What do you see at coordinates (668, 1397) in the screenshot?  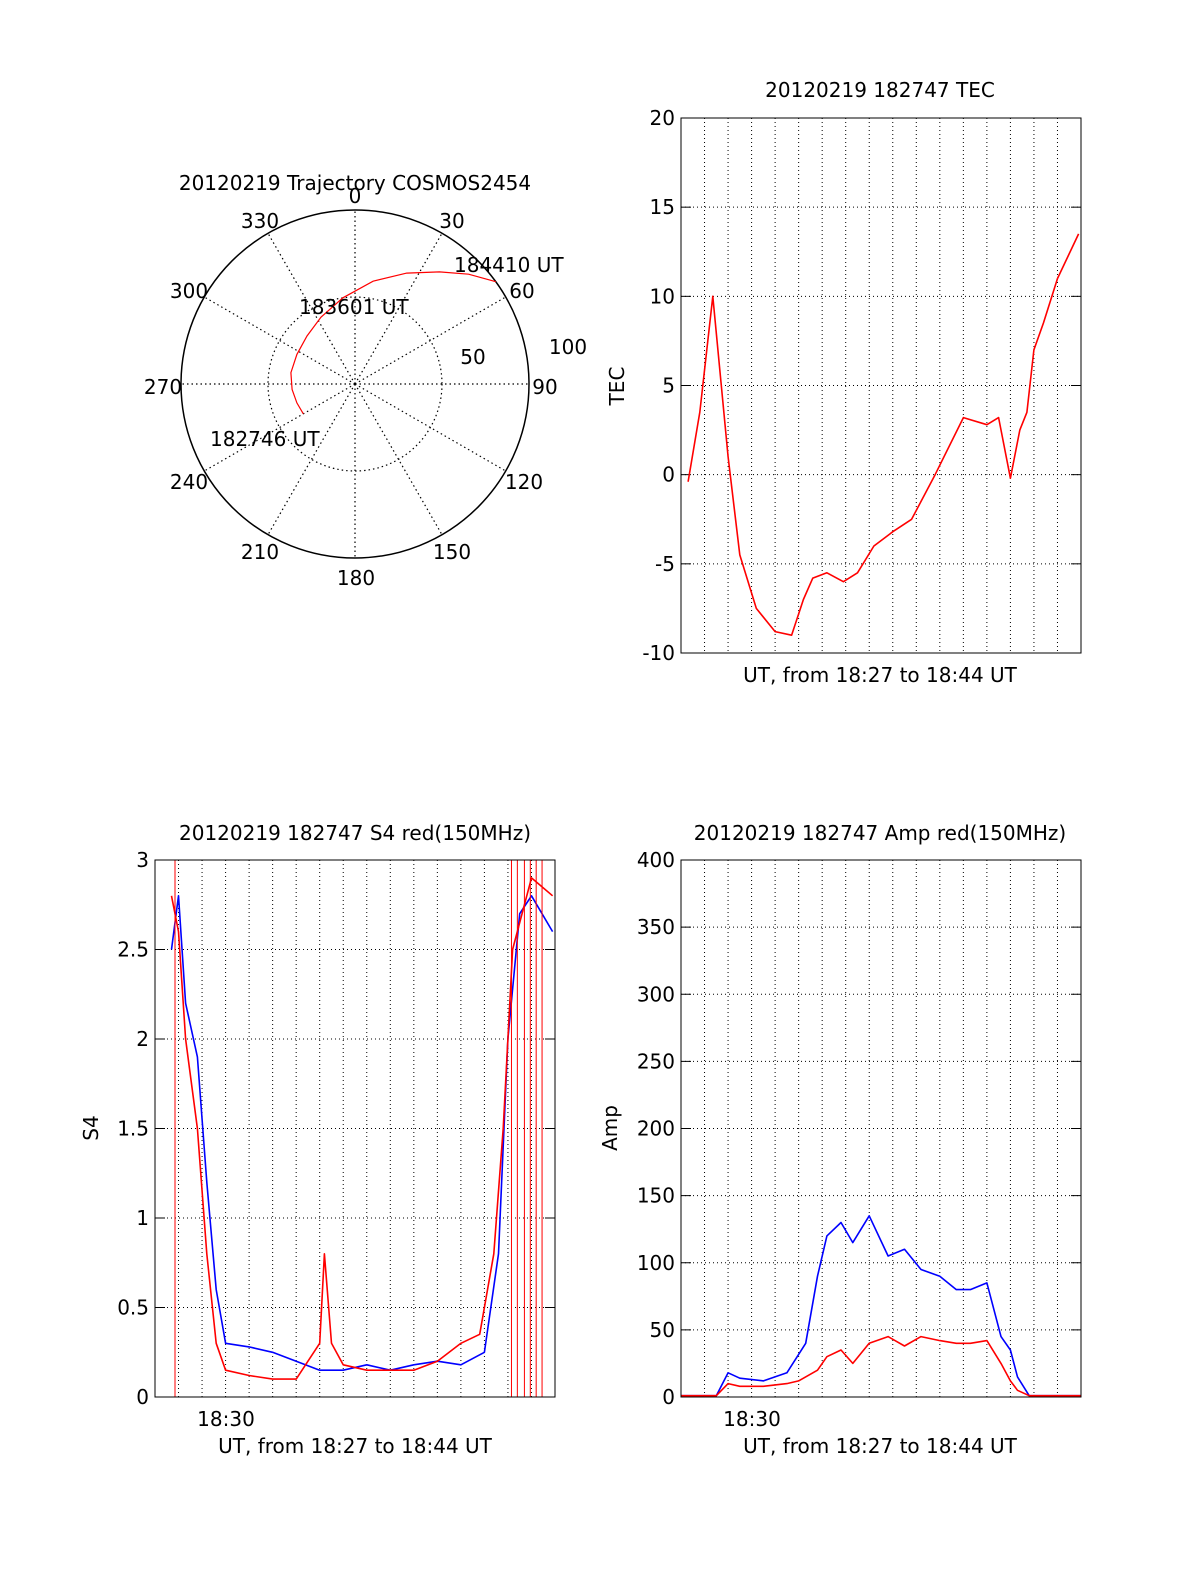 I see `amp-ytick-label-0: 0` at bounding box center [668, 1397].